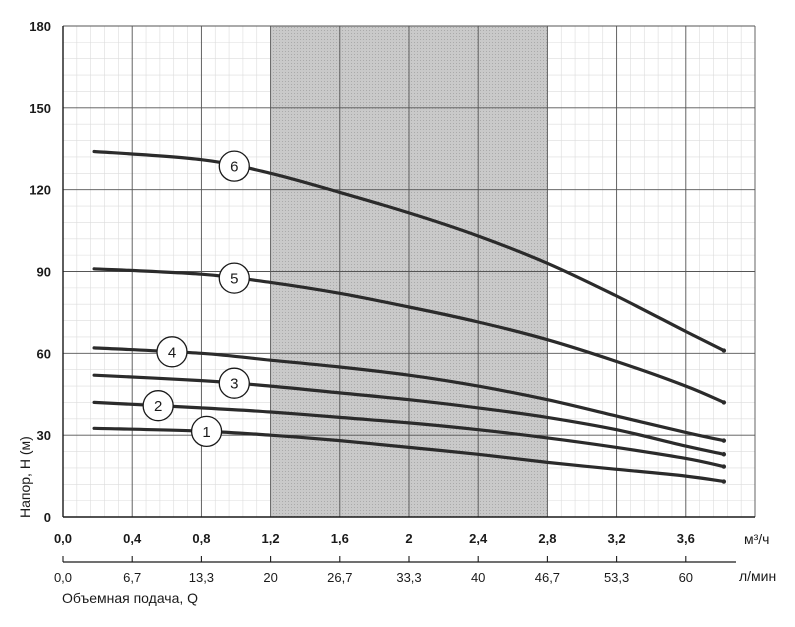 This screenshot has width=795, height=627. I want to click on x-tick-label-m3h: 2,8, so click(547, 538).